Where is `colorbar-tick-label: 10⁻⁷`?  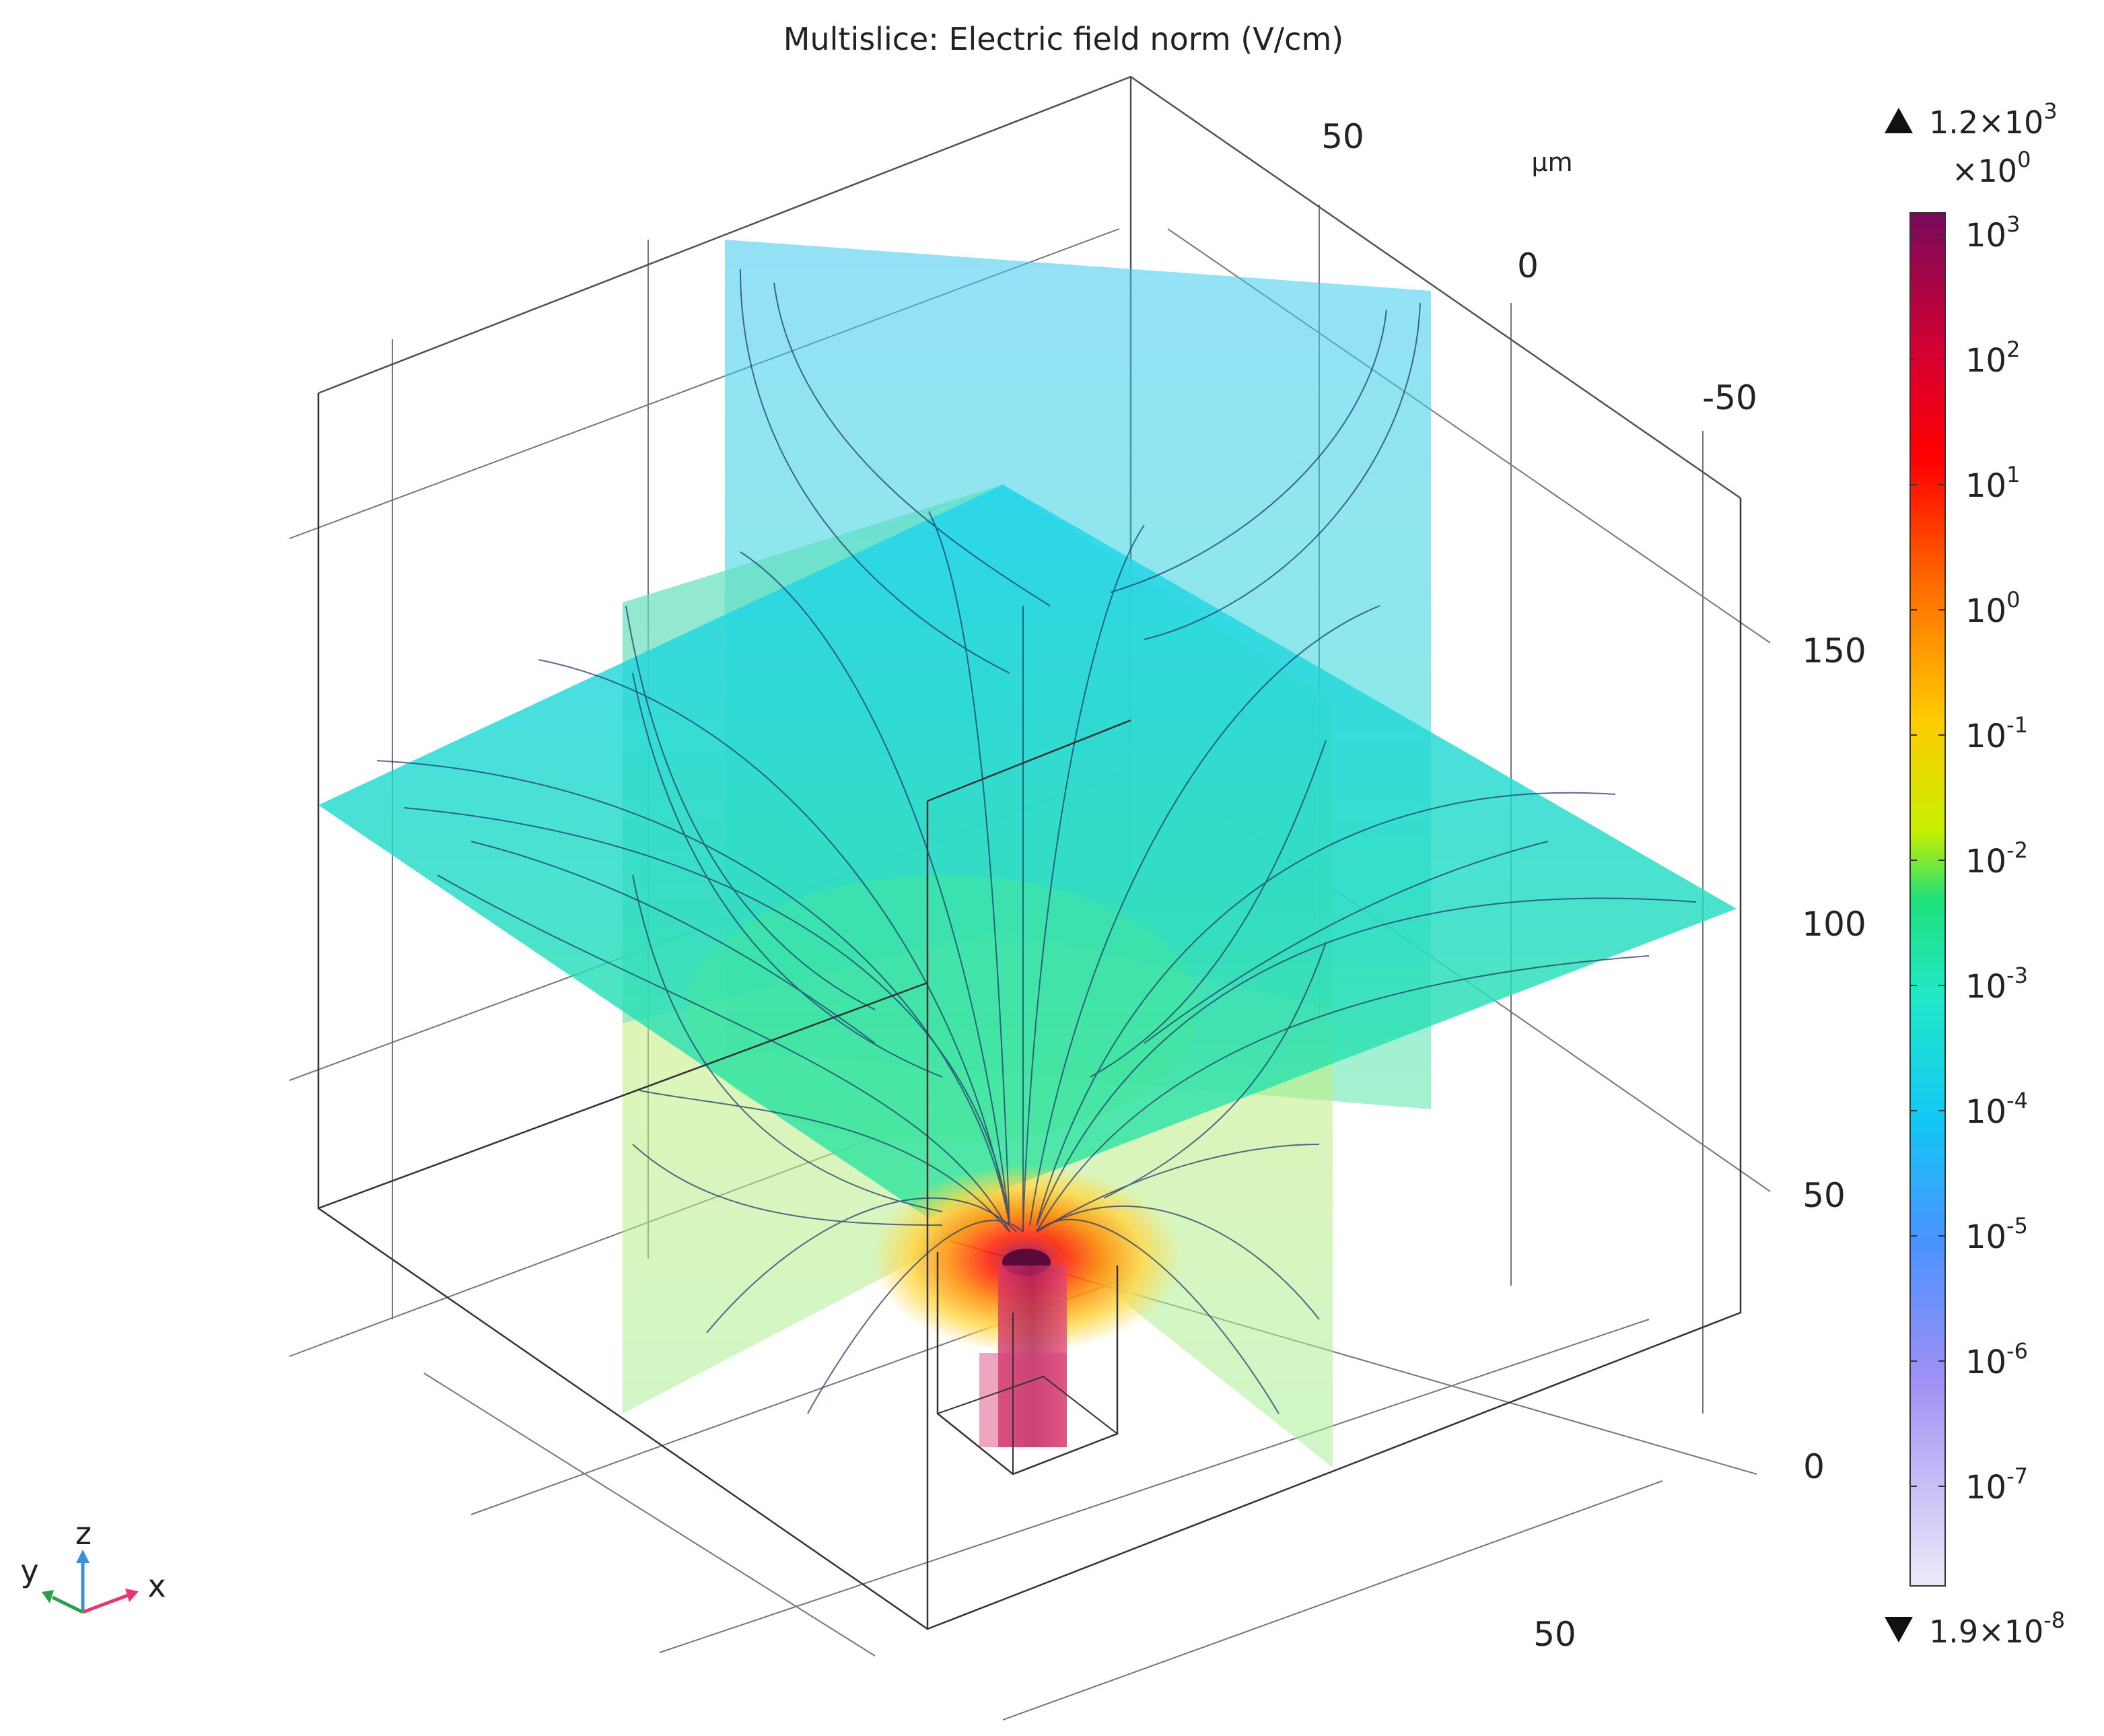 colorbar-tick-label: 10⁻⁷ is located at coordinates (1997, 1484).